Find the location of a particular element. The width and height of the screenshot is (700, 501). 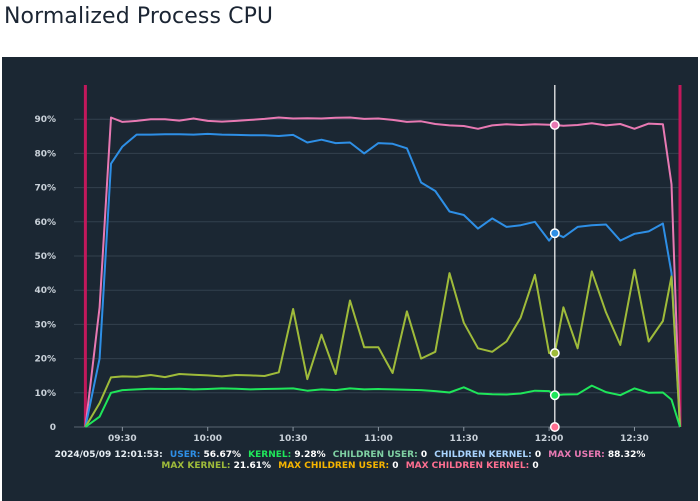

cursor-point-max-user is located at coordinates (554, 125).